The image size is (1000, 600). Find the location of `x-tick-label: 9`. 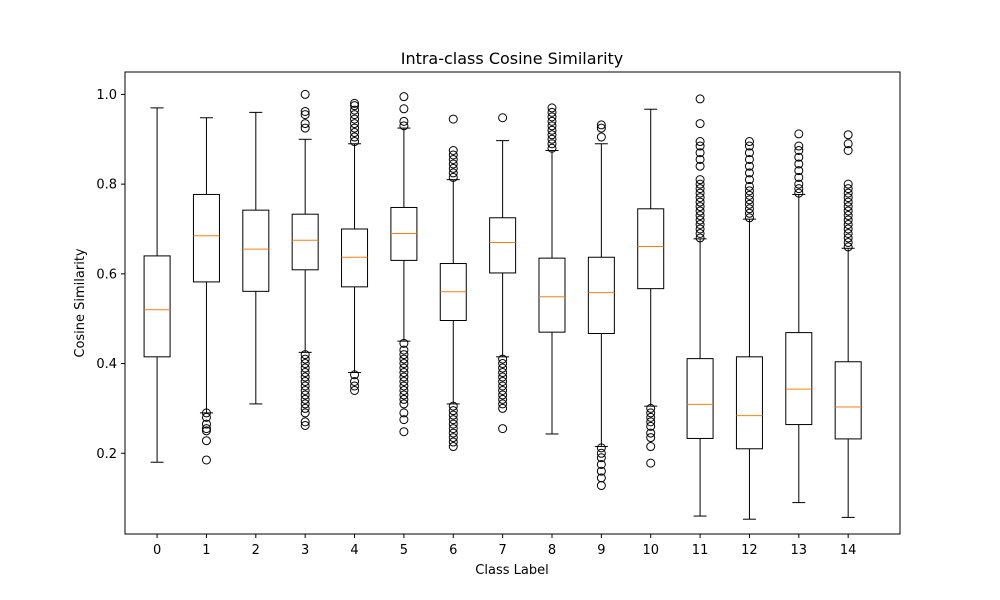

x-tick-label: 9 is located at coordinates (601, 550).